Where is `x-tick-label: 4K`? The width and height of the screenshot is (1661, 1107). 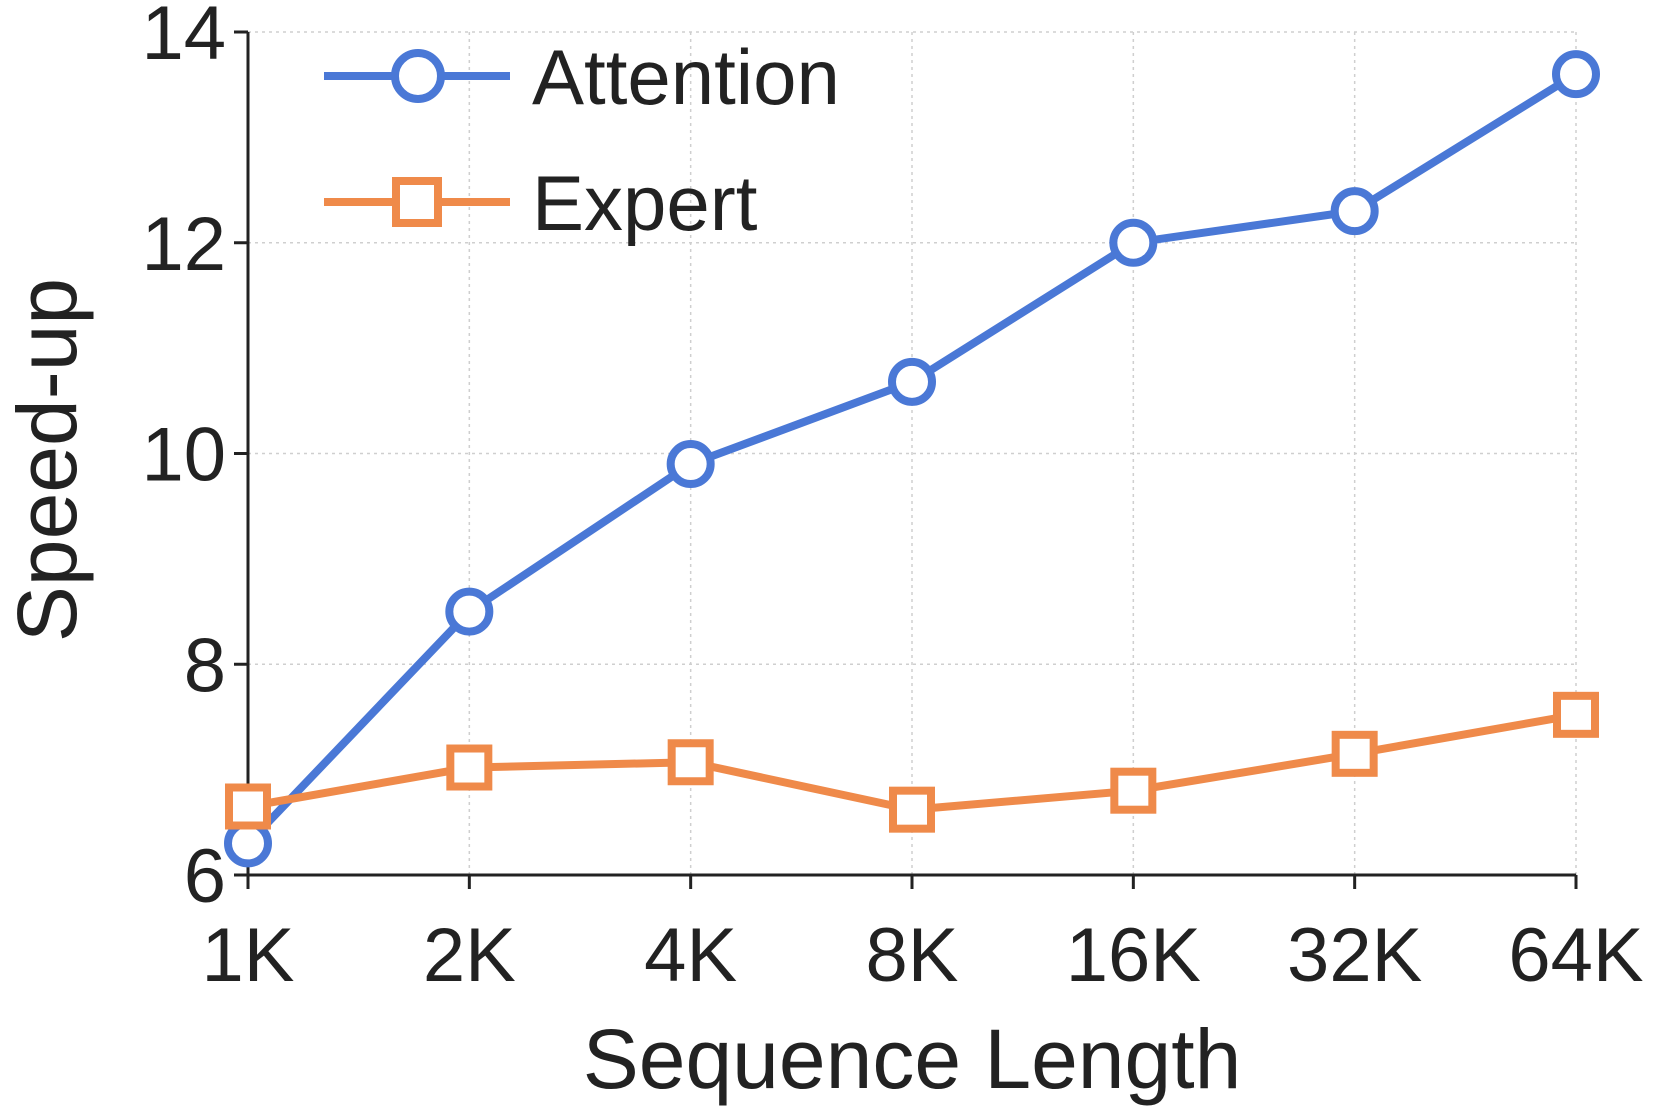 x-tick-label: 4K is located at coordinates (690, 955).